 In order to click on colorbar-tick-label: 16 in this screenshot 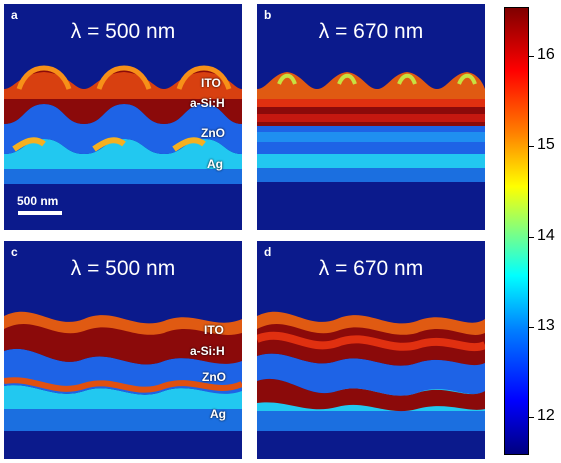, I will do `click(546, 54)`.